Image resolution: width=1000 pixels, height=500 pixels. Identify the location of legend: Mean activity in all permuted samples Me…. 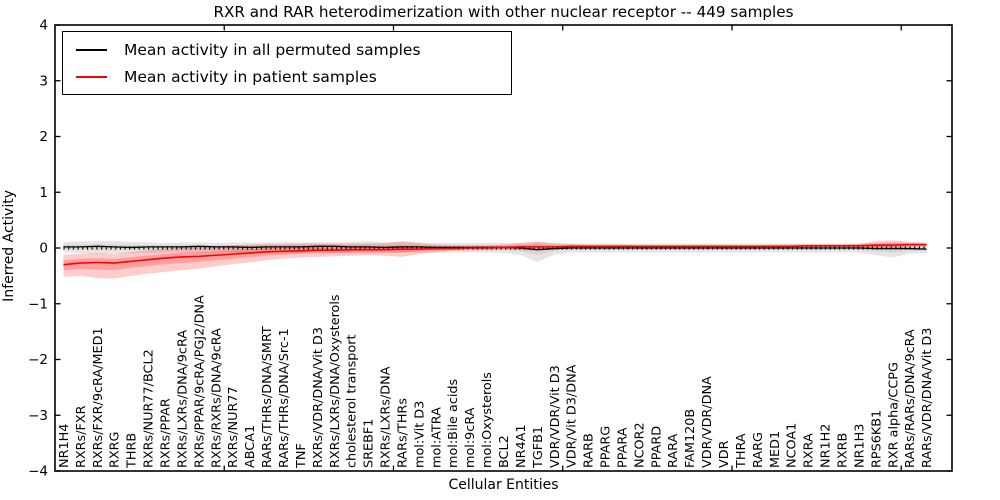
(287, 63).